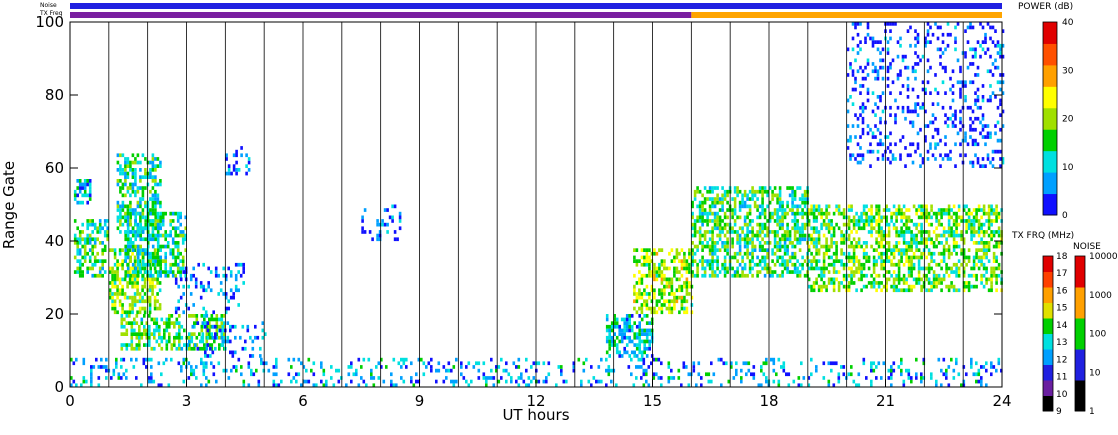  What do you see at coordinates (1050, 75) in the screenshot?
I see `colorbar-swatch` at bounding box center [1050, 75].